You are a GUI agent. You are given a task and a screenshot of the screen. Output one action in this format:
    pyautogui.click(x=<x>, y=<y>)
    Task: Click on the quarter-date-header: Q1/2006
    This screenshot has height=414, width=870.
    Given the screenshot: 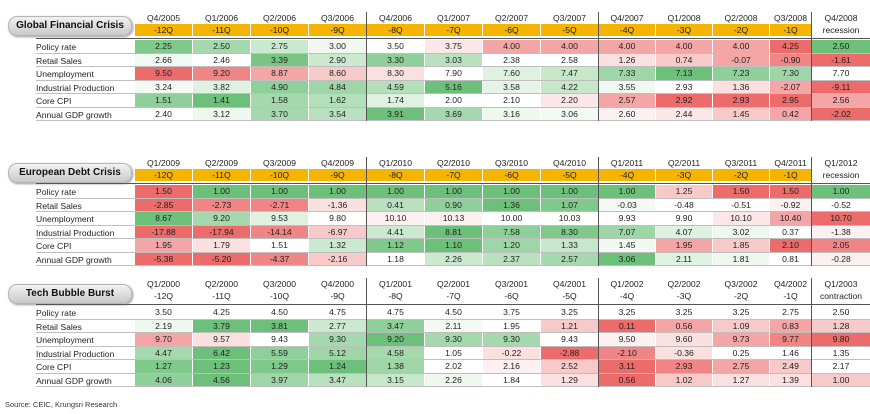 What is the action you would take?
    pyautogui.click(x=221, y=18)
    